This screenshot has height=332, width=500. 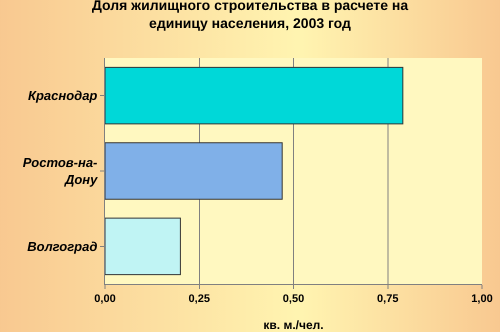 What do you see at coordinates (62, 246) in the screenshot?
I see `y-tick-label: Волгоград` at bounding box center [62, 246].